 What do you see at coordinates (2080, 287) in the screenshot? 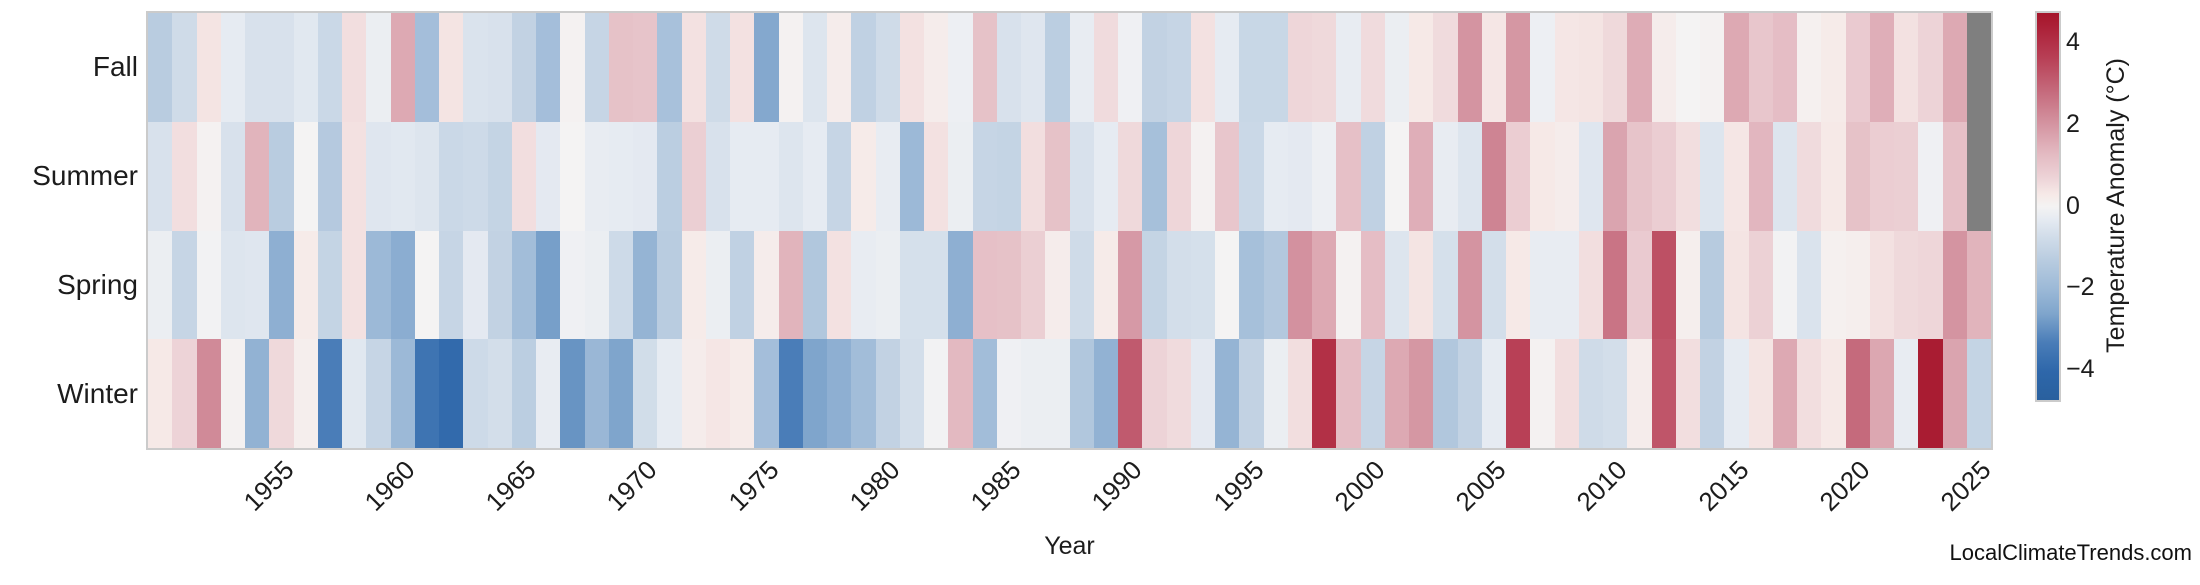
I see `colorbar-tick-label: −2` at bounding box center [2080, 287].